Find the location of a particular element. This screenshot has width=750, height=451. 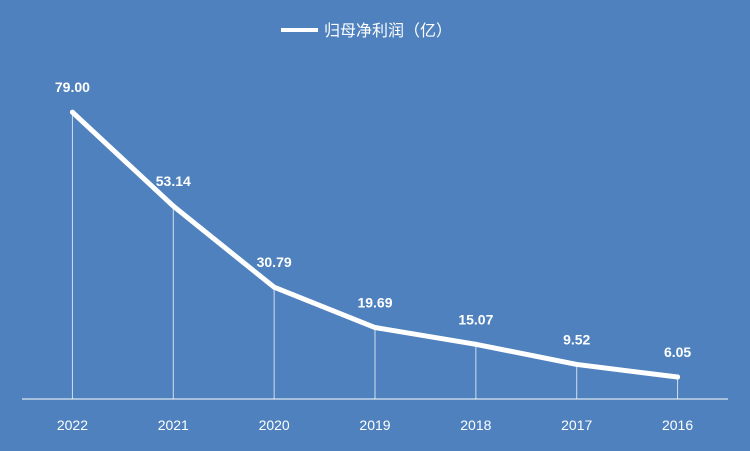

x-tick-label: 2022 is located at coordinates (72, 425).